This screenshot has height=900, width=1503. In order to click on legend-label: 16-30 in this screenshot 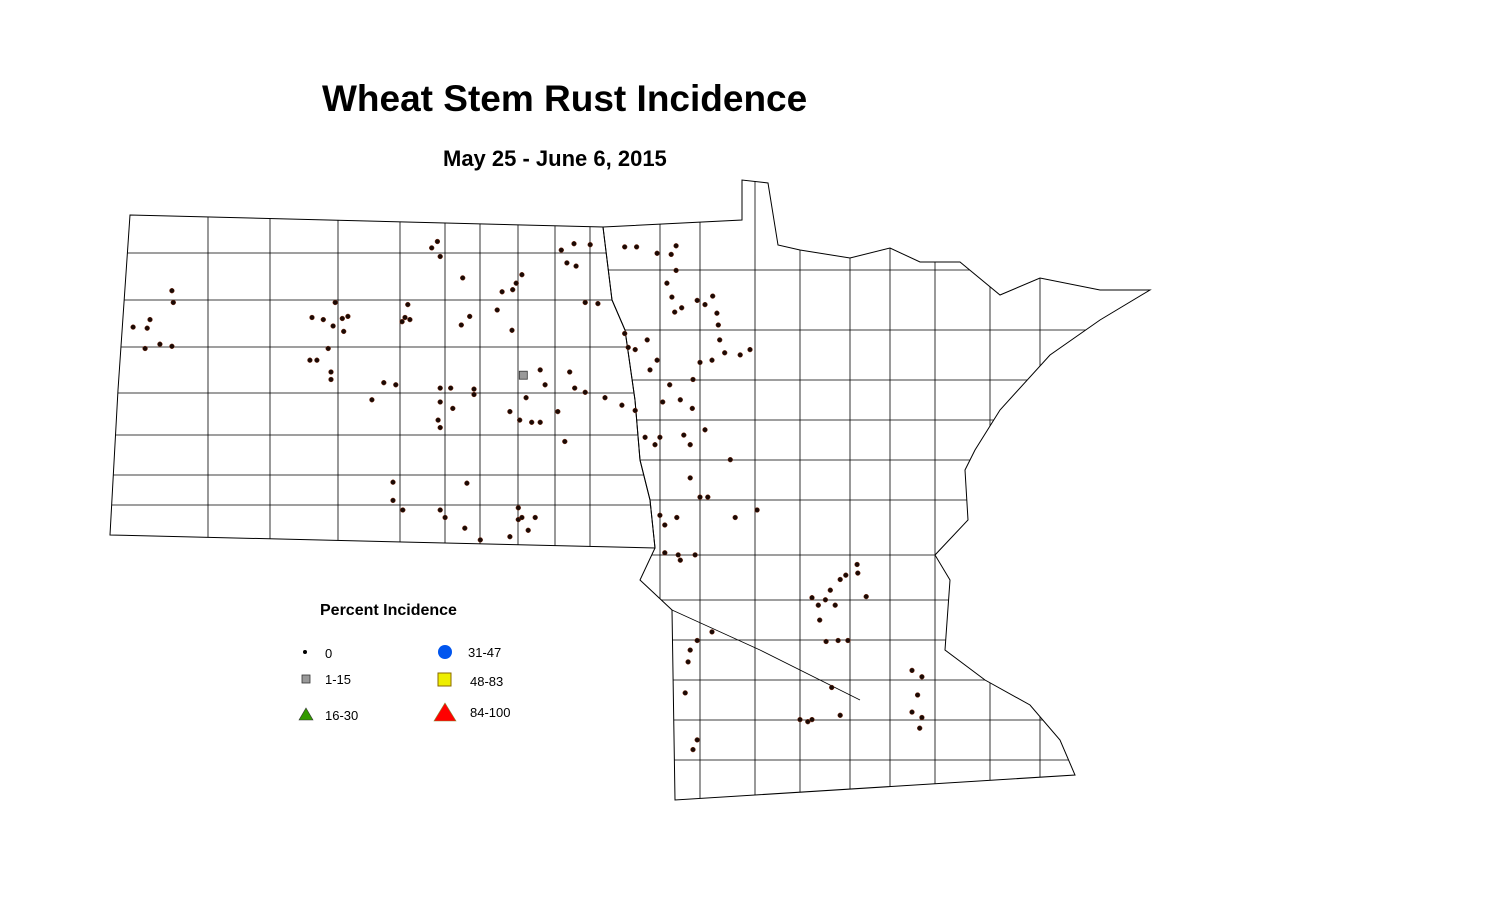, I will do `click(342, 715)`.